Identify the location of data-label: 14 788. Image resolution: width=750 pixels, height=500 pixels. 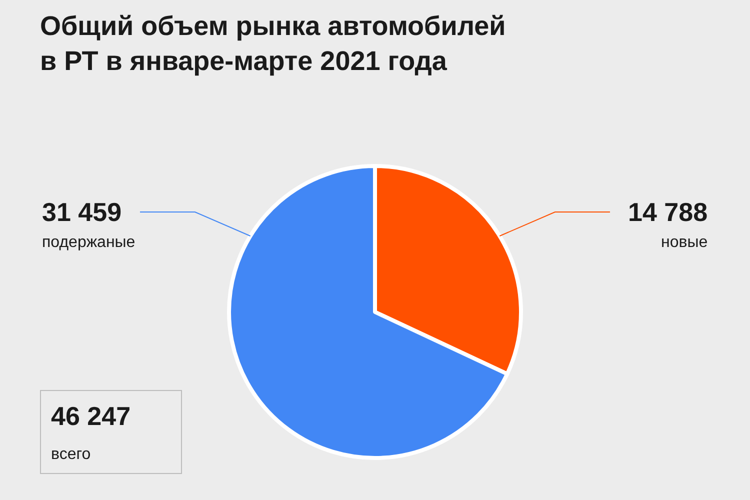
(668, 212).